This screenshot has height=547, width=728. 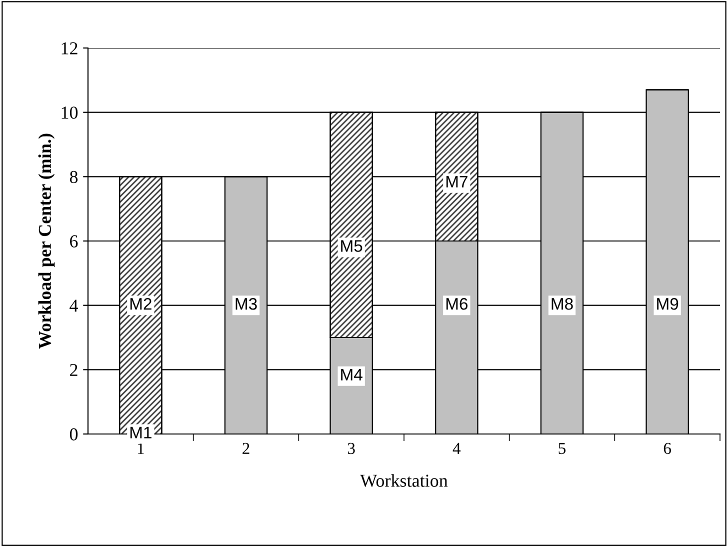 I want to click on x-tick-label: 3, so click(x=351, y=448).